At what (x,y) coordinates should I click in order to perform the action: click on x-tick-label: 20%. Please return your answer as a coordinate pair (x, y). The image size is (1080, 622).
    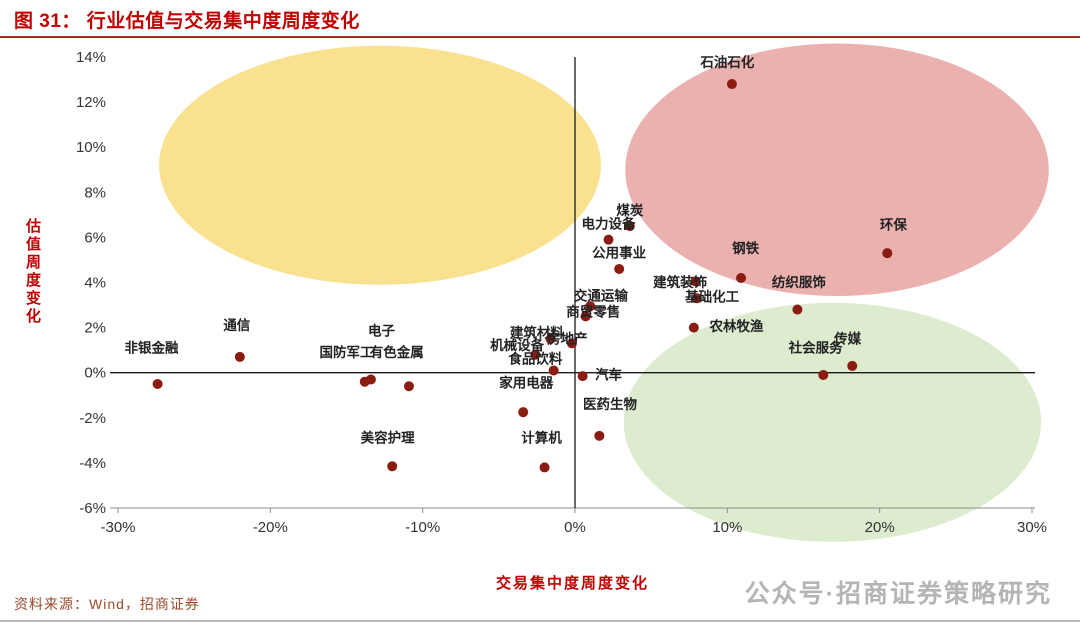
    Looking at the image, I should click on (880, 527).